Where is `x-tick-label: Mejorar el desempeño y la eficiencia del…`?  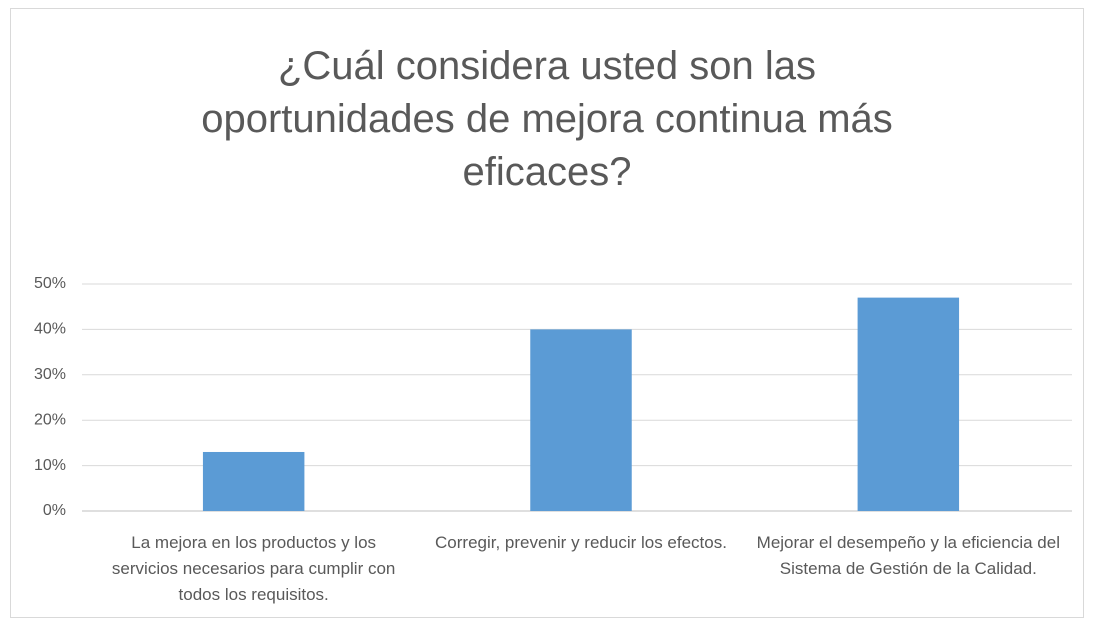 x-tick-label: Mejorar el desempeño y la eficiencia del… is located at coordinates (908, 555).